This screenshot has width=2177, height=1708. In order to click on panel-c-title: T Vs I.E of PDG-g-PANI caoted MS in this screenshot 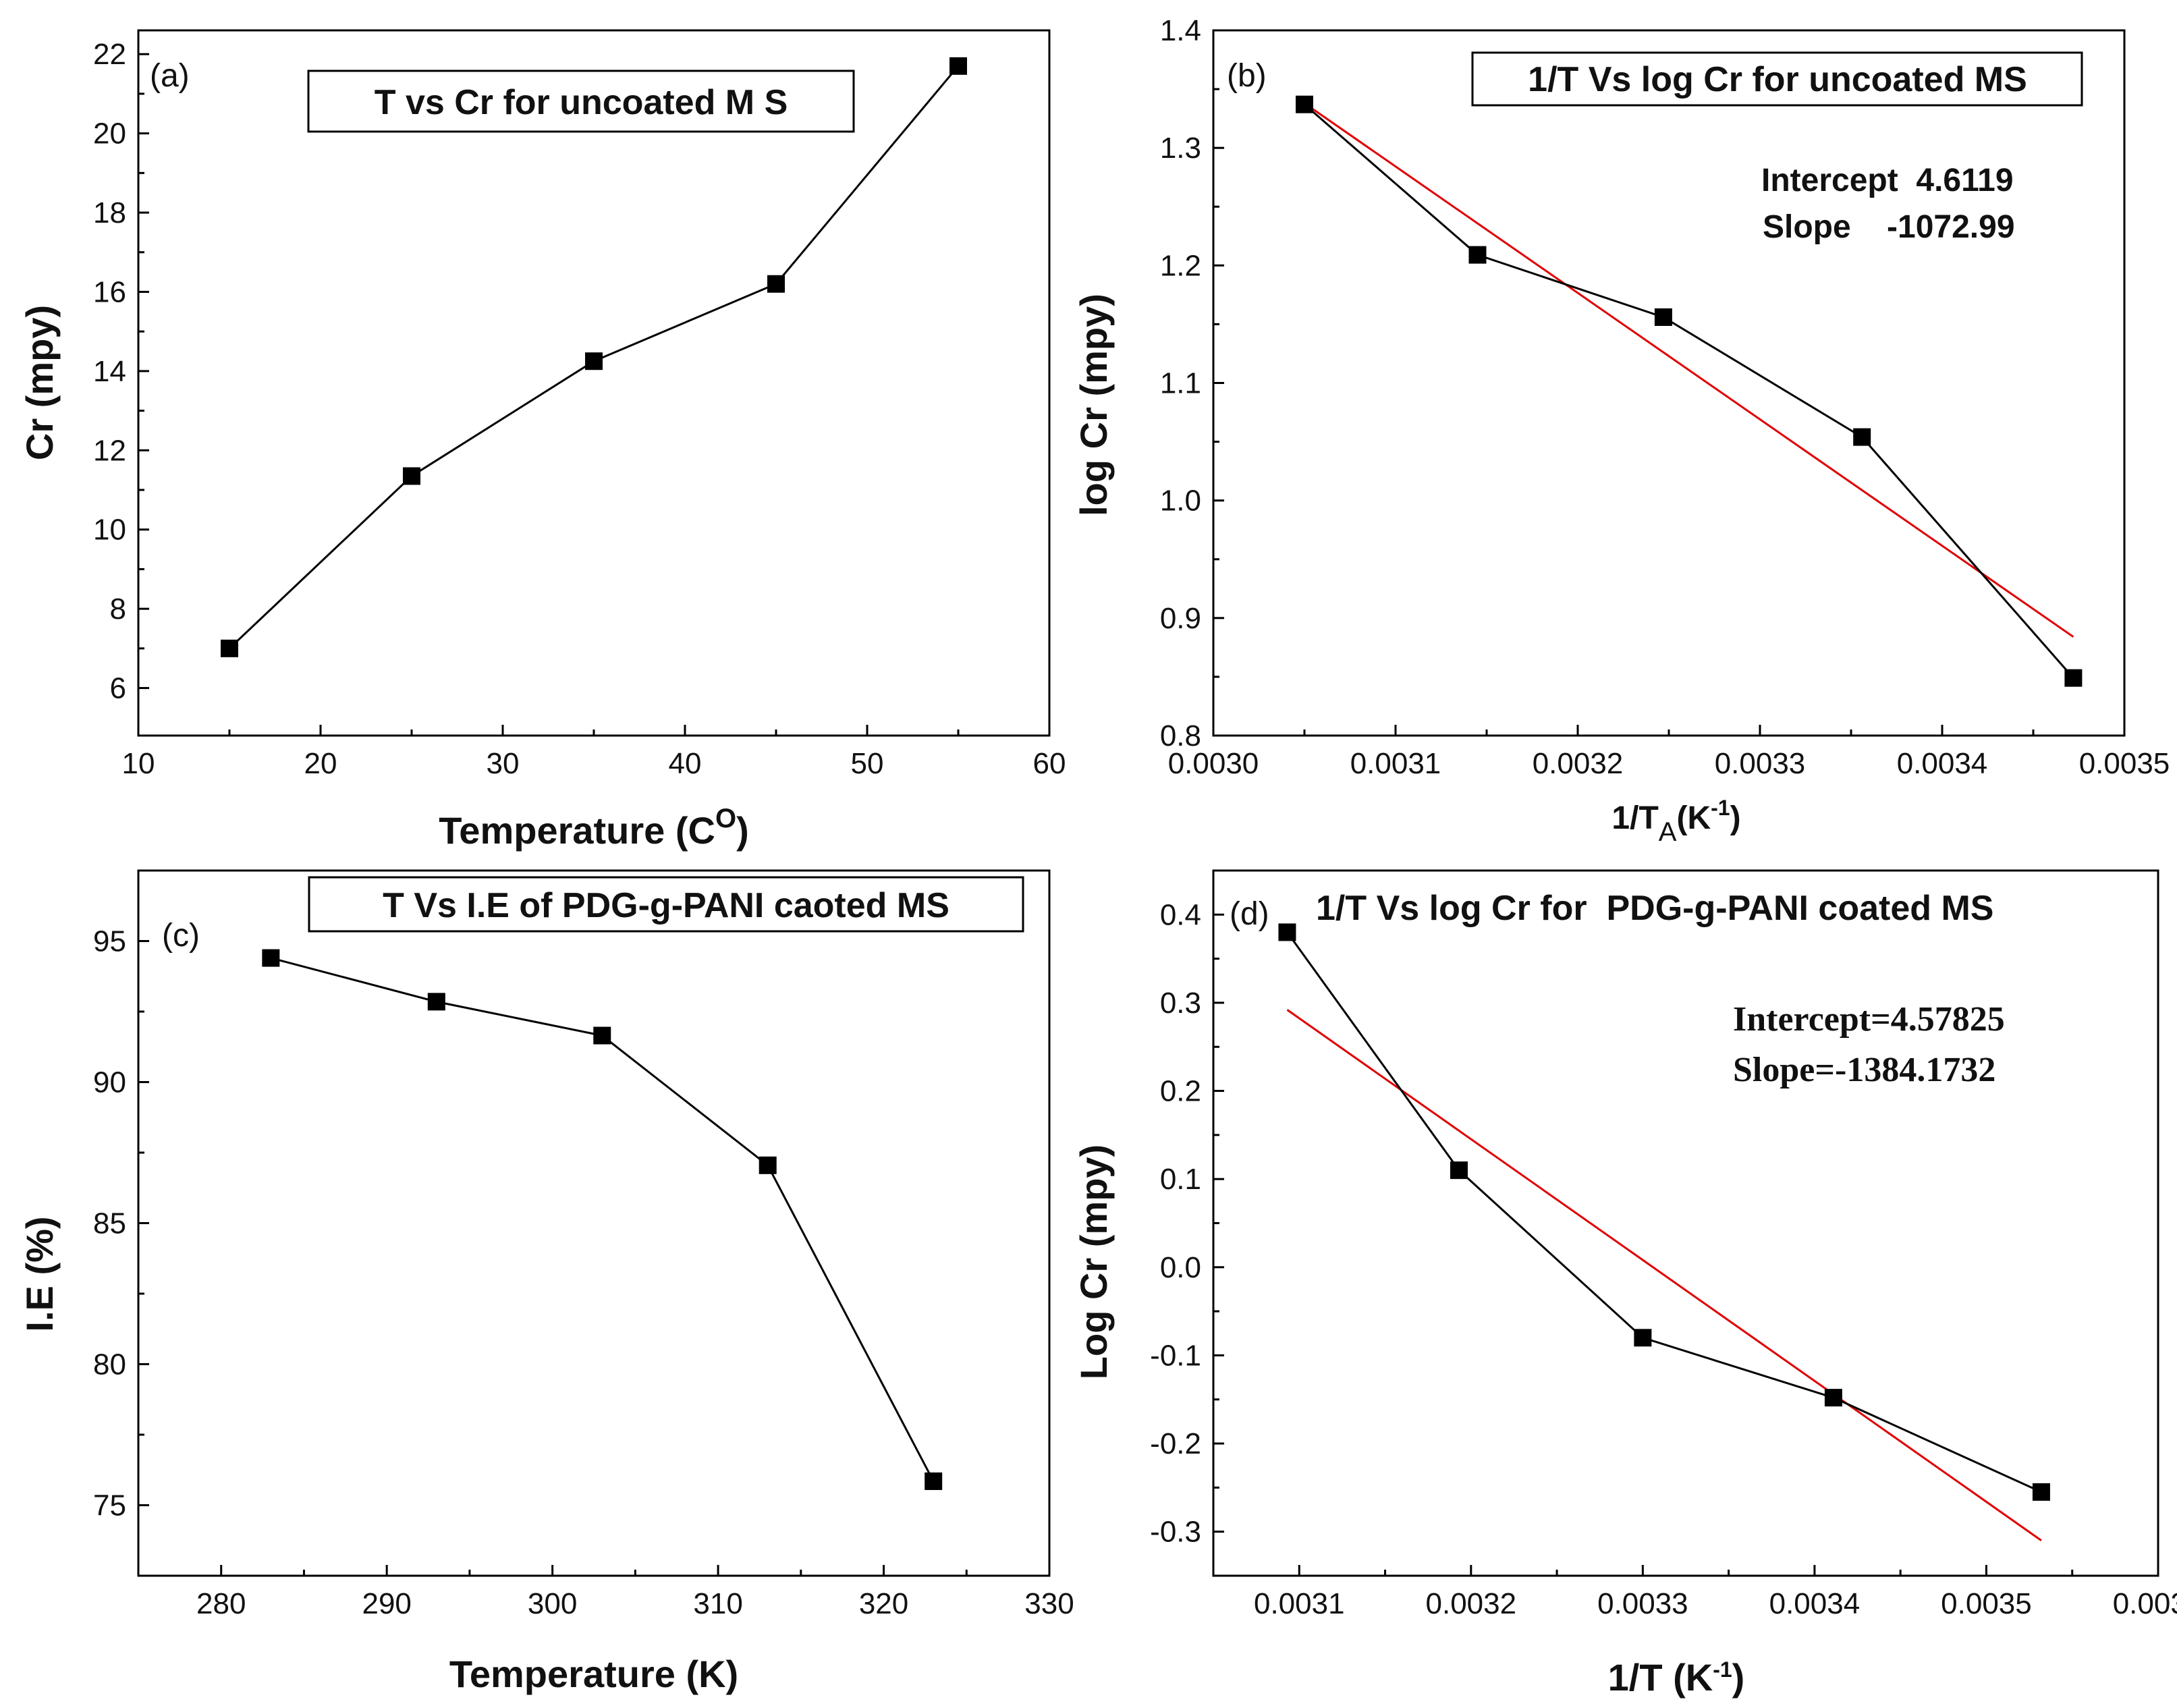, I will do `click(666, 905)`.